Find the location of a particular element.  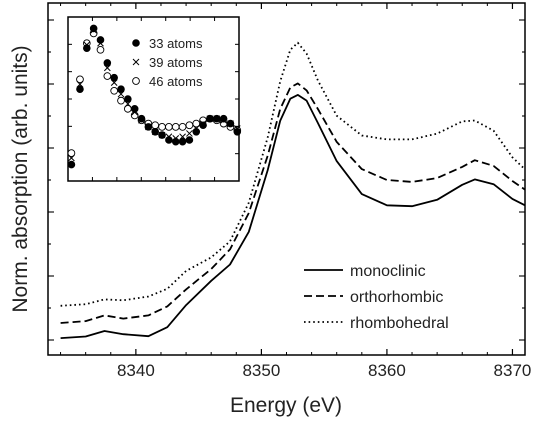

inset-plot: 33 atoms 39 atoms 46 atoms is located at coordinates (154, 99).